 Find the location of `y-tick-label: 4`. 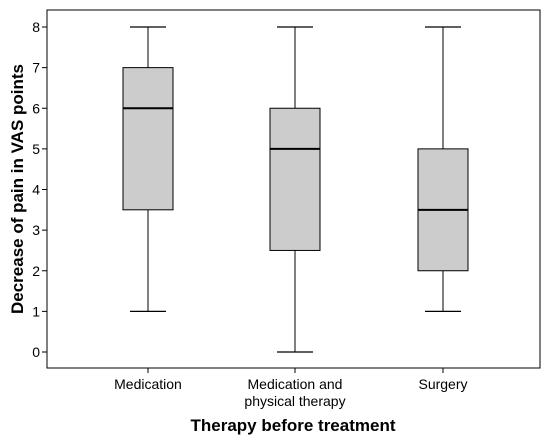

y-tick-label: 4 is located at coordinates (36, 190).